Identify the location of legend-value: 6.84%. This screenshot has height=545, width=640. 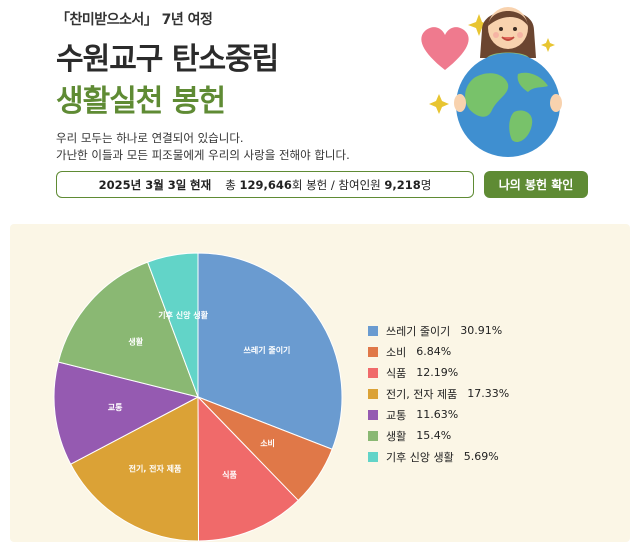
(434, 351).